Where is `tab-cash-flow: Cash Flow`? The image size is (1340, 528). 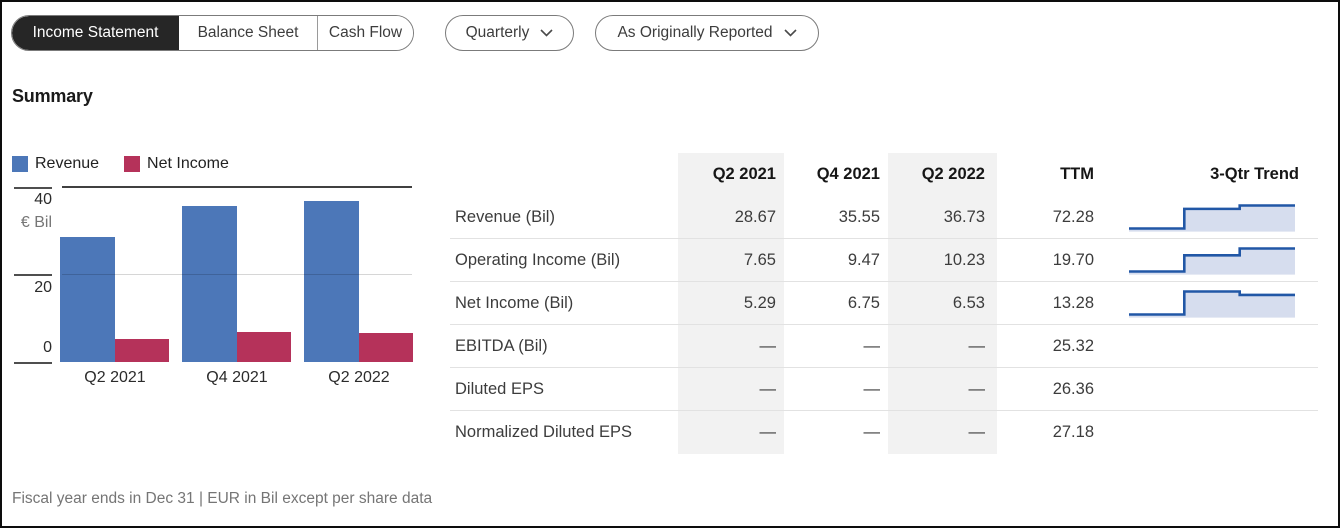 tab-cash-flow: Cash Flow is located at coordinates (365, 33).